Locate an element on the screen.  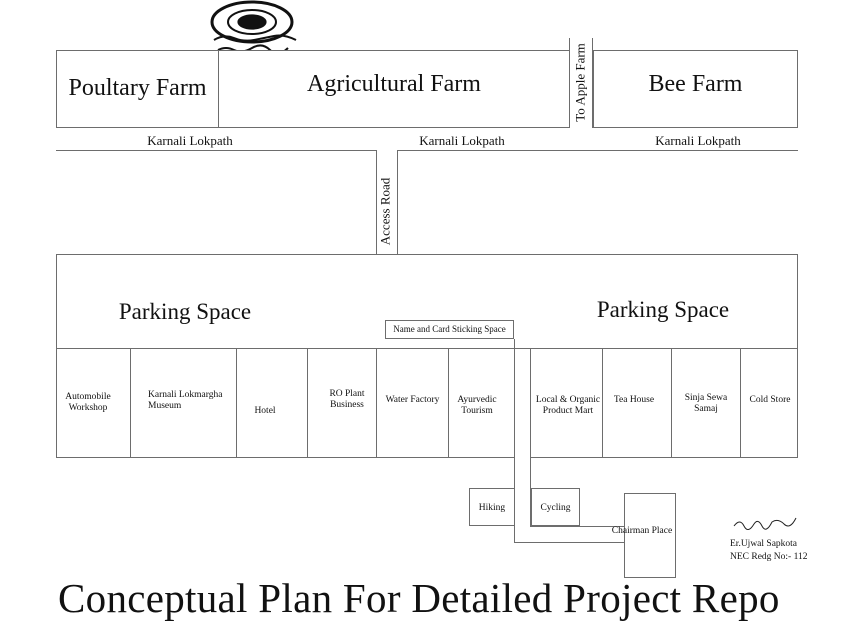
shop-sinja-sewa-samaj is located at coordinates (706, 403).